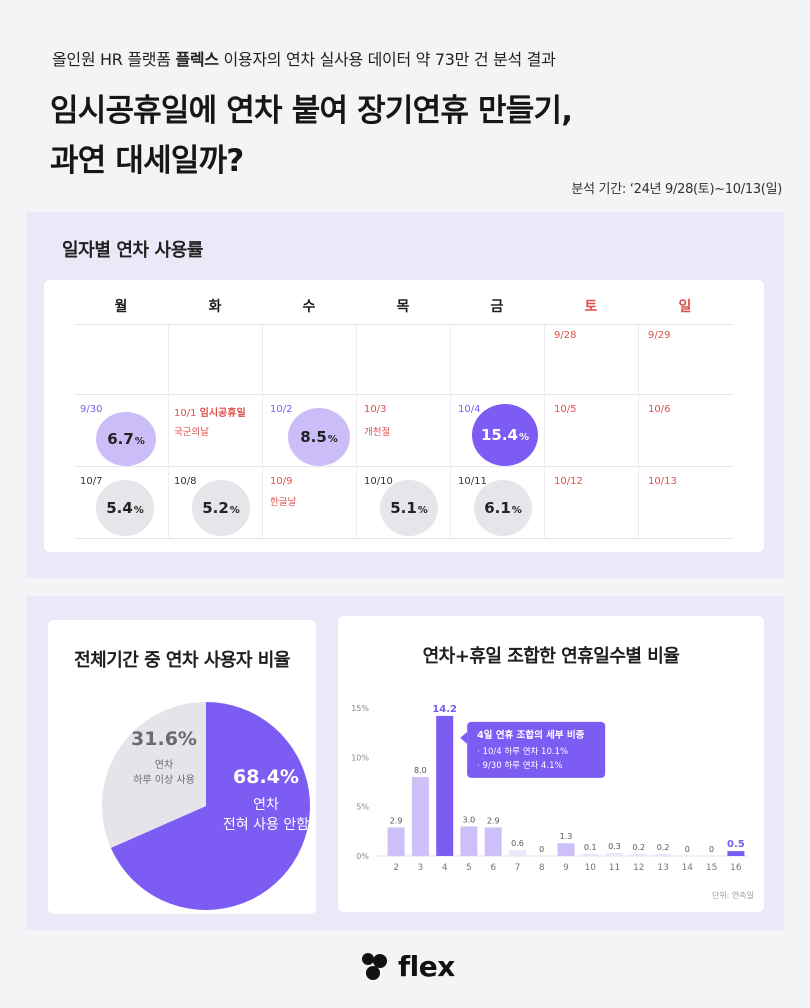 This screenshot has height=1008, width=810. What do you see at coordinates (126, 439) in the screenshot?
I see `usage-bubble-9-30: 6.7%` at bounding box center [126, 439].